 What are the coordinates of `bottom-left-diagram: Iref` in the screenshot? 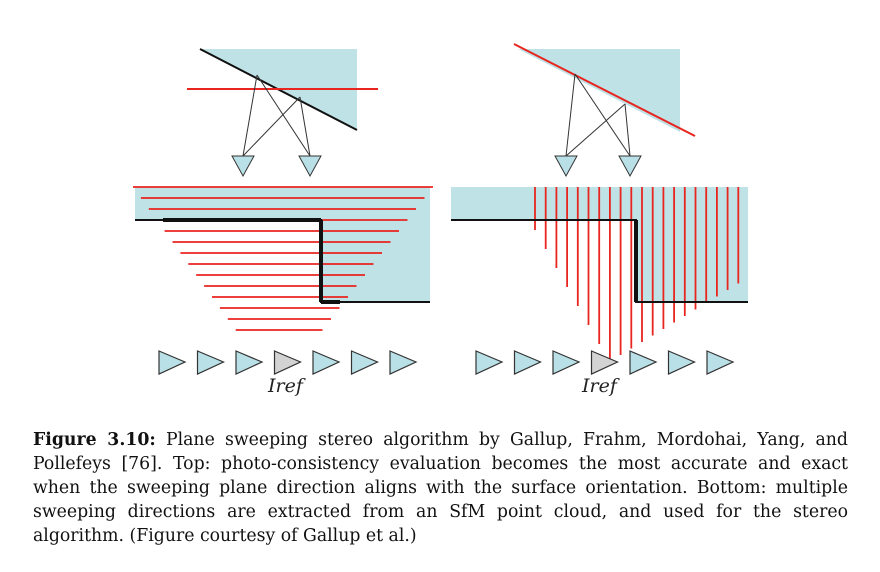 It's located at (283, 291).